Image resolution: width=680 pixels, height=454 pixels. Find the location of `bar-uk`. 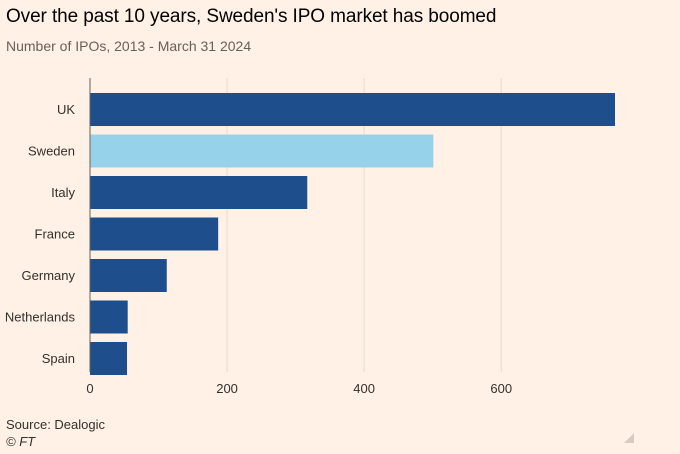

bar-uk is located at coordinates (352, 109).